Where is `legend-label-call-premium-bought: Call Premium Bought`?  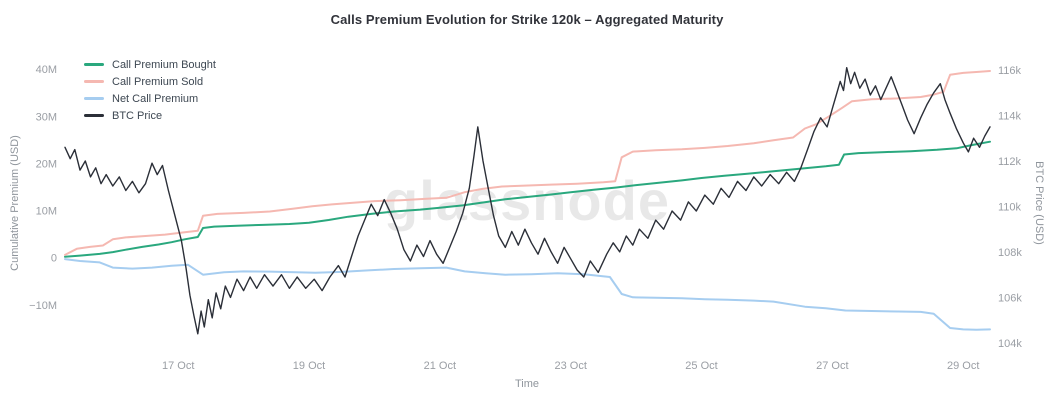 legend-label-call-premium-bought: Call Premium Bought is located at coordinates (164, 64).